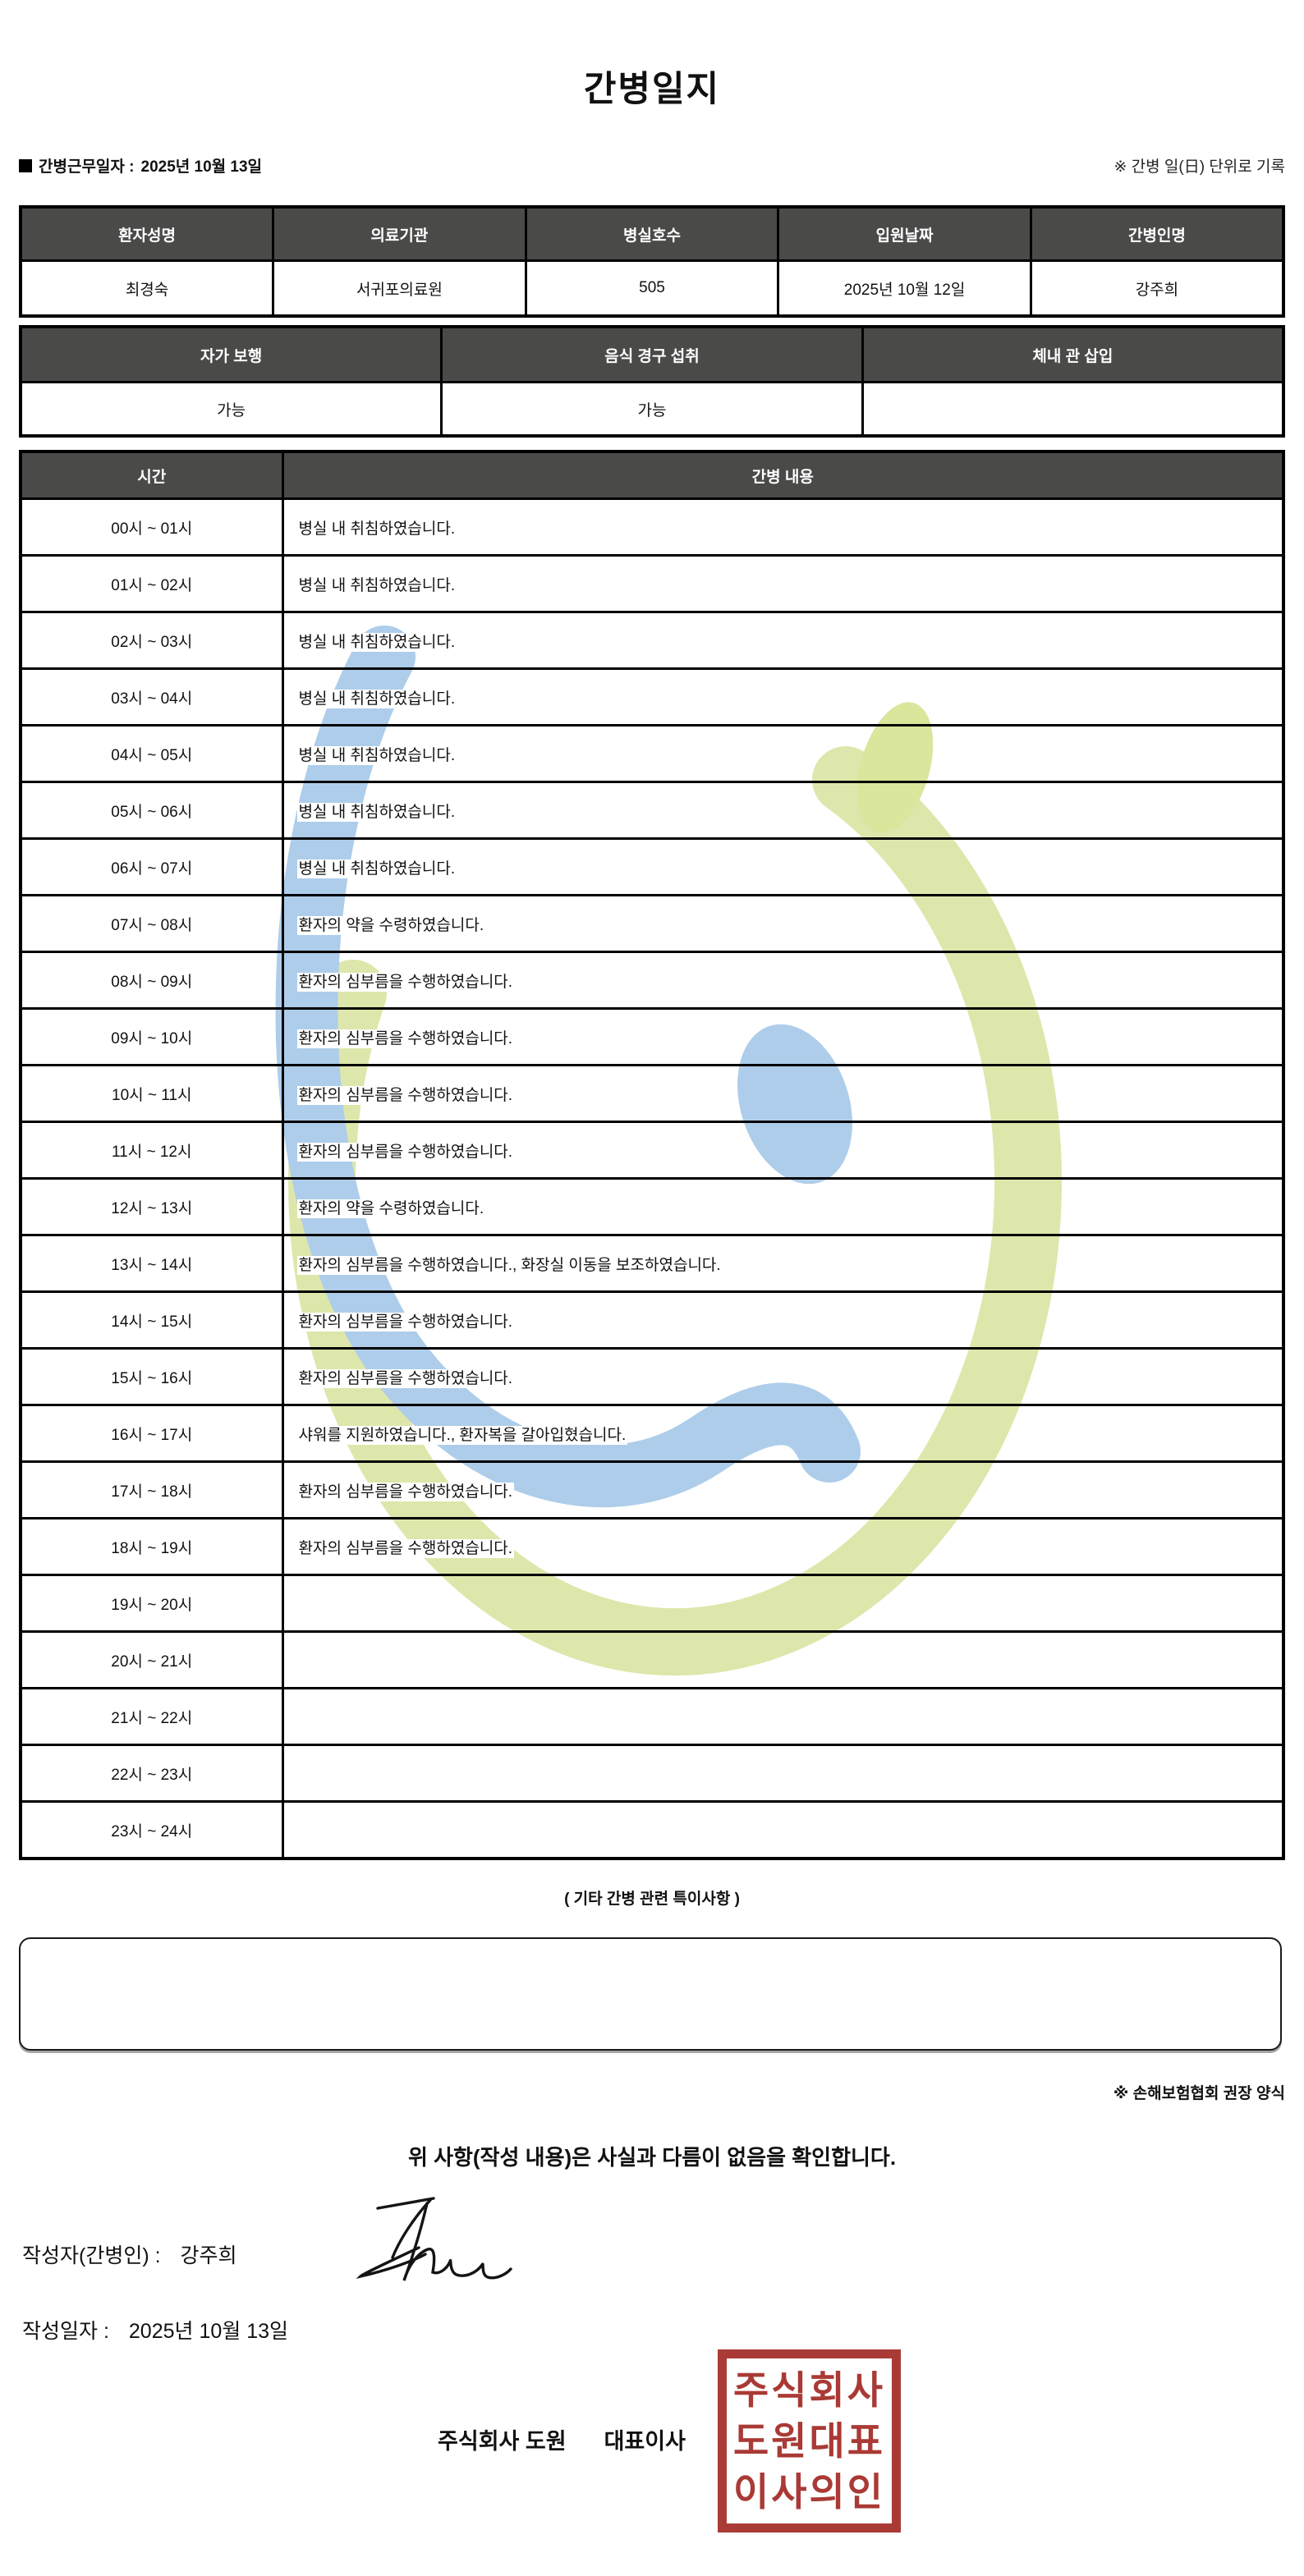  Describe the element at coordinates (151, 1264) in the screenshot. I see `care-log-time-cell: 13시 ~ 14시` at that location.